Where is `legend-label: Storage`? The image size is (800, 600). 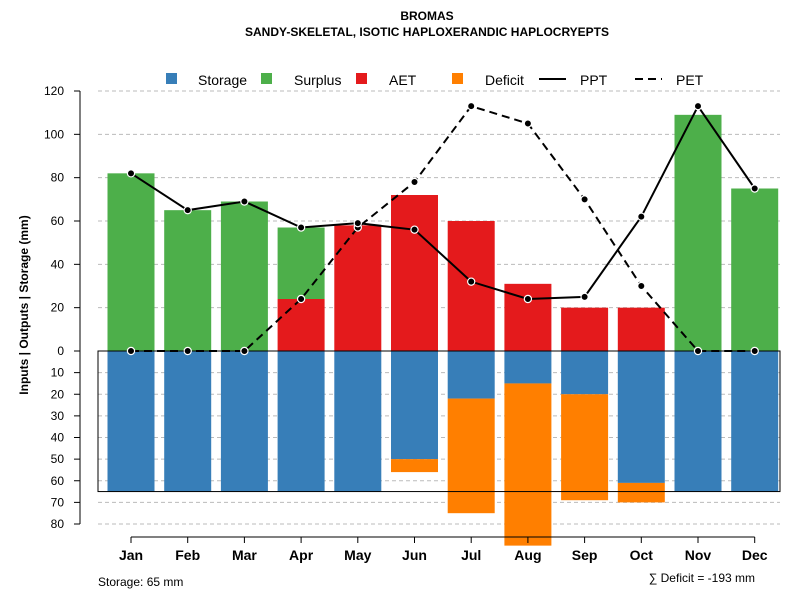
legend-label: Storage is located at coordinates (222, 80).